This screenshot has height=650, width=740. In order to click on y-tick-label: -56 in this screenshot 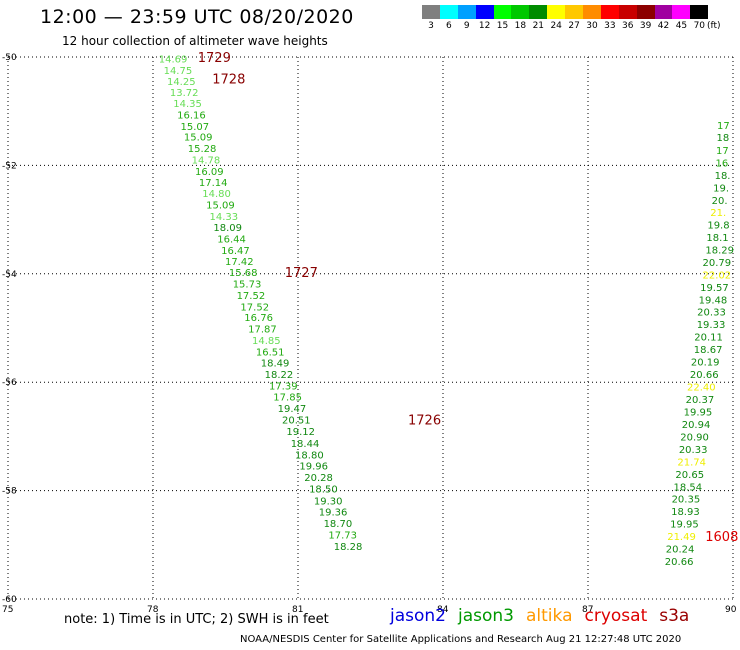, I will do `click(9, 383)`.